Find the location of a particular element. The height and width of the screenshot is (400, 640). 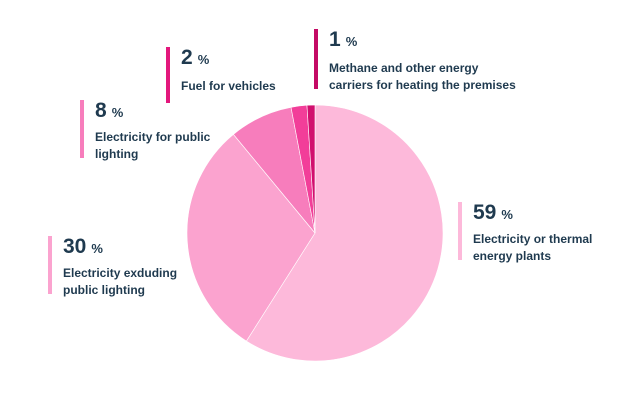

callout-label-line: Methane and other energy is located at coordinates (404, 68).